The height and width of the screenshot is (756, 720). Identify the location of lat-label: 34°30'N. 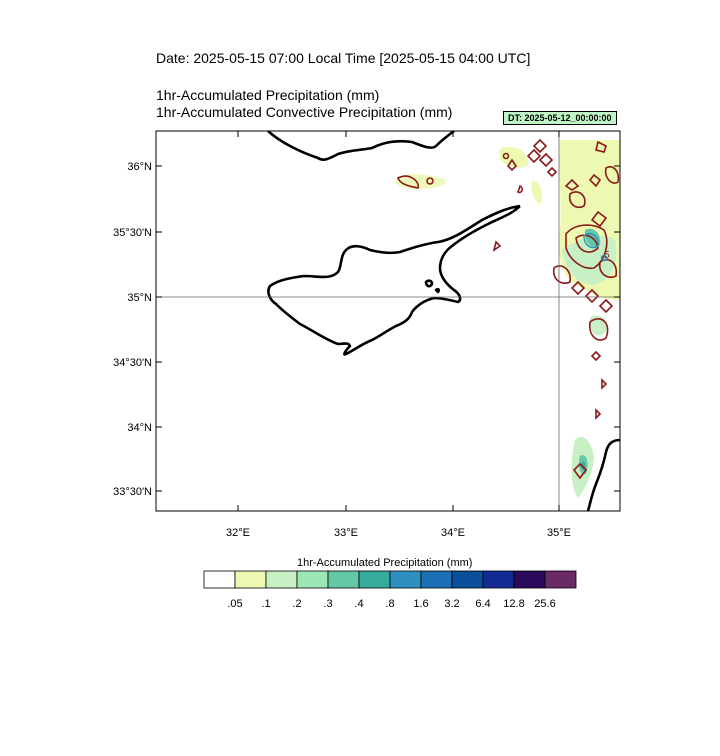
(132, 363).